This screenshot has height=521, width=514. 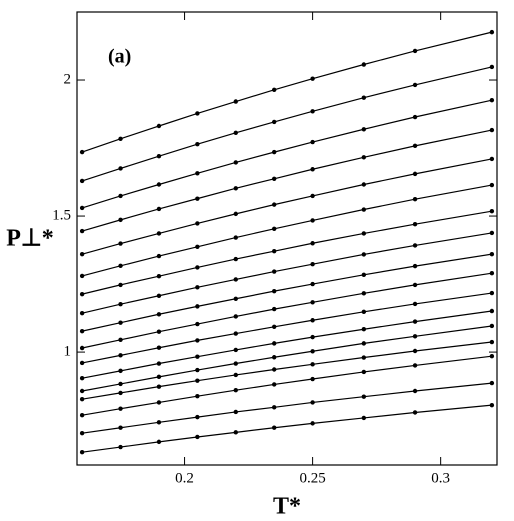 I want to click on x-tick-label: 0.2, so click(x=184, y=478).